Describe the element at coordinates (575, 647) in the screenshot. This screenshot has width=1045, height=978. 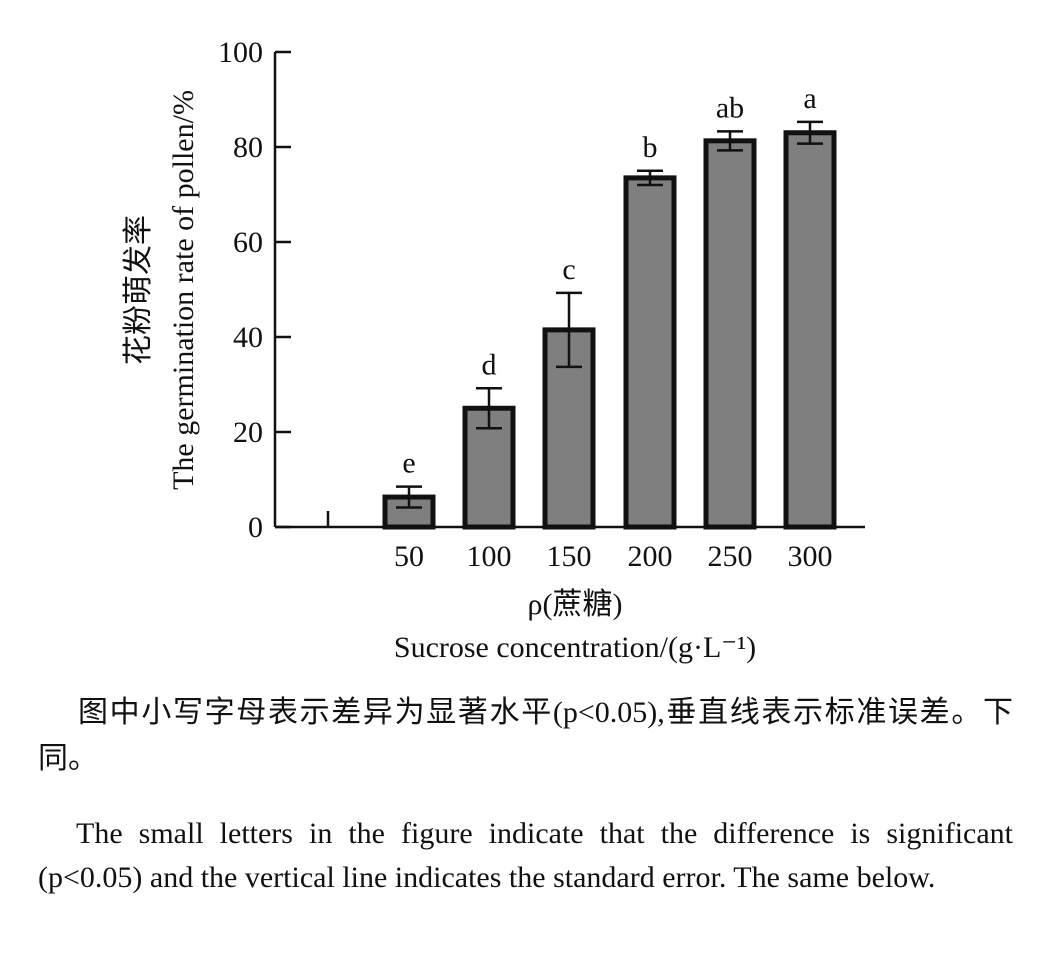
I see `x-axis-label-en: Sucrose concentration/(g·L⁻¹)` at that location.